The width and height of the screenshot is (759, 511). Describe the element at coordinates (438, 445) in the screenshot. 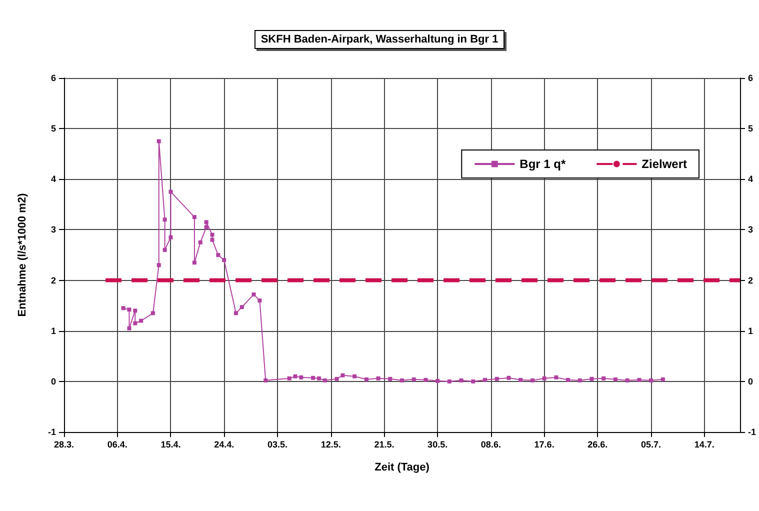

I see `x-tick-label: 30.5.` at that location.